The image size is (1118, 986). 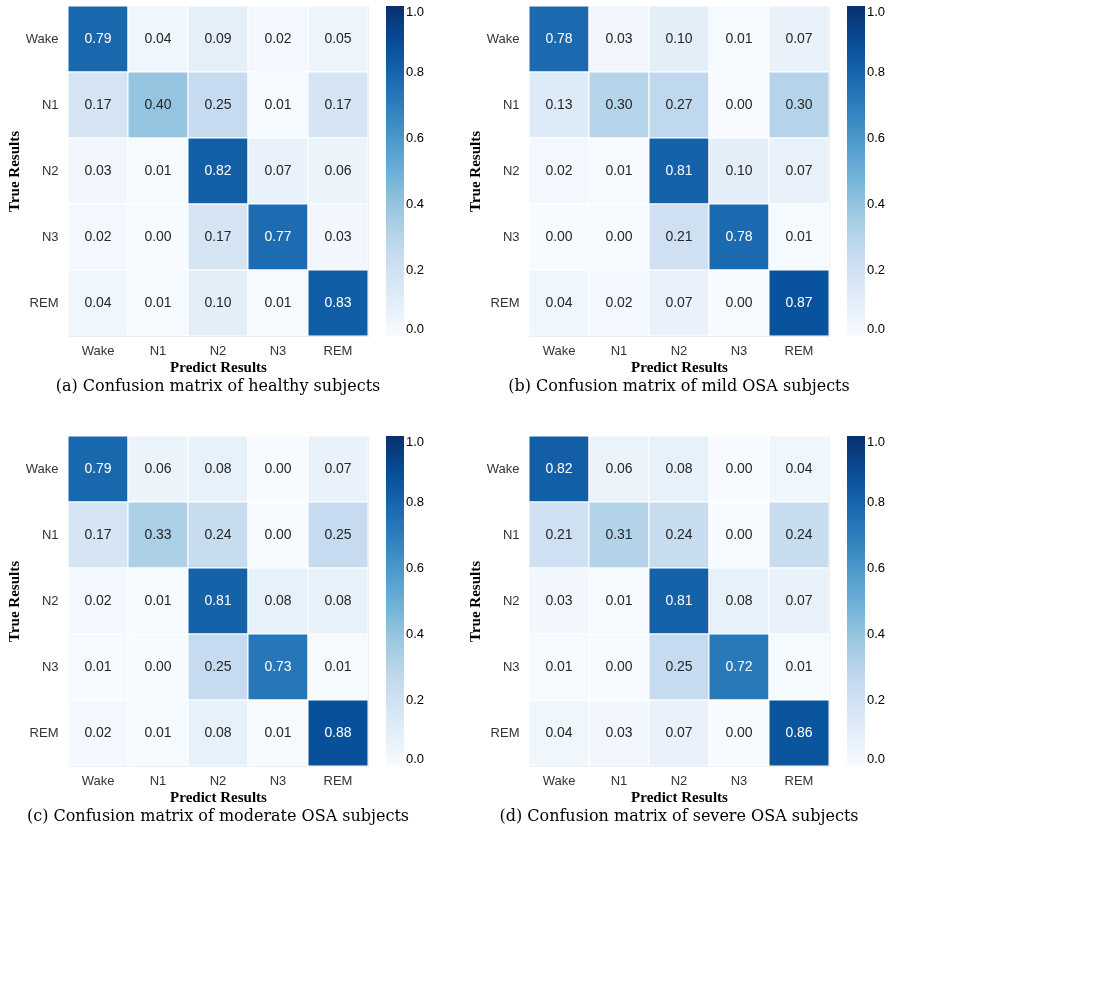 What do you see at coordinates (278, 666) in the screenshot?
I see `data-label: 0.73` at bounding box center [278, 666].